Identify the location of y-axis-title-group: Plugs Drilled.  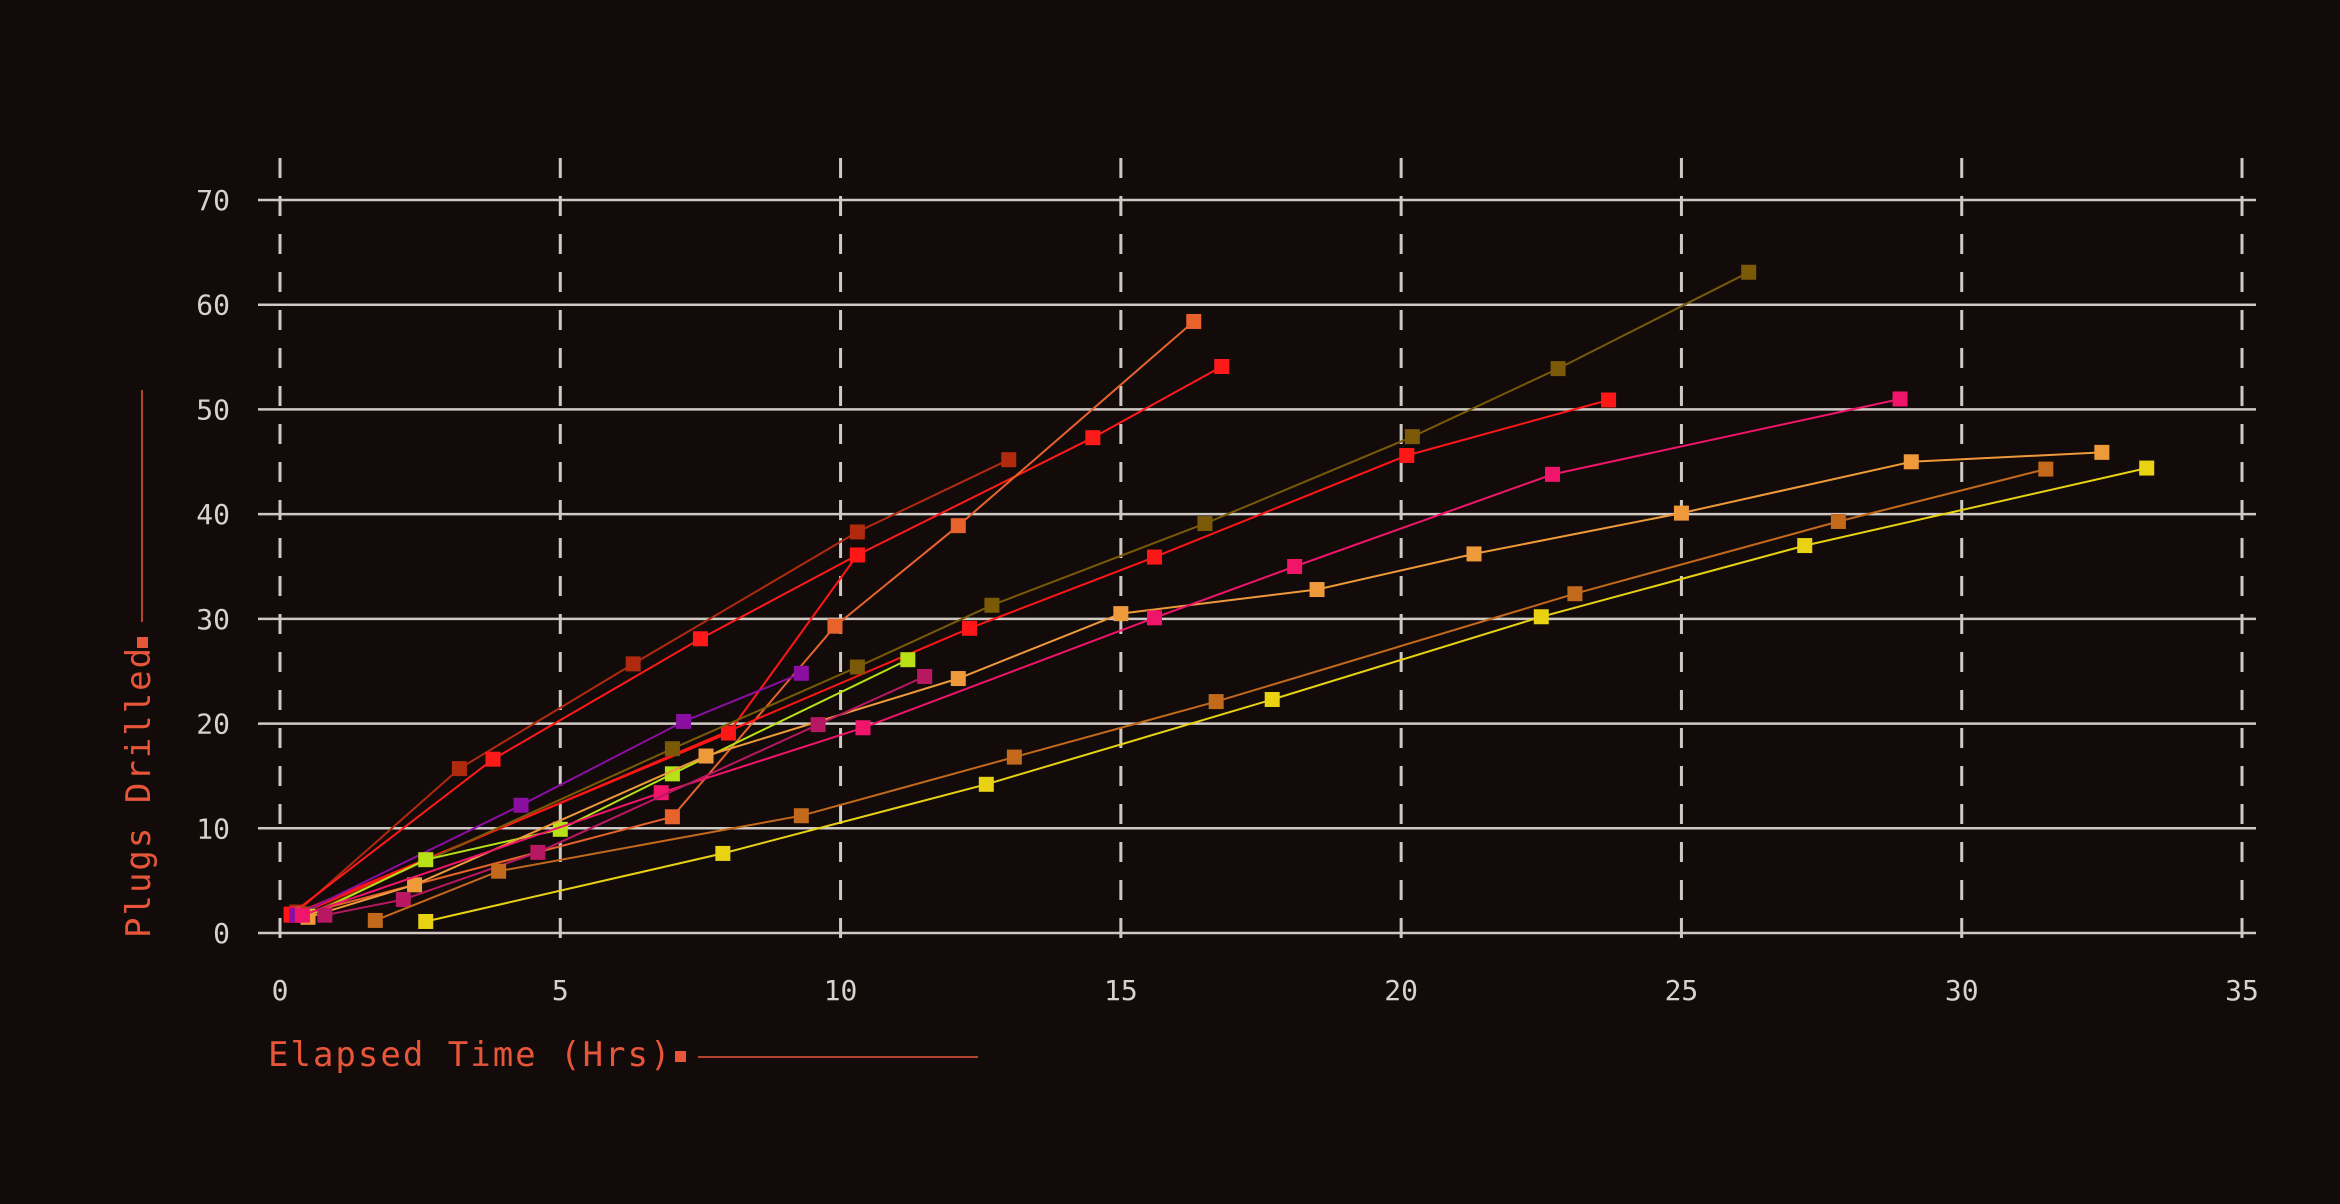
(139, 664).